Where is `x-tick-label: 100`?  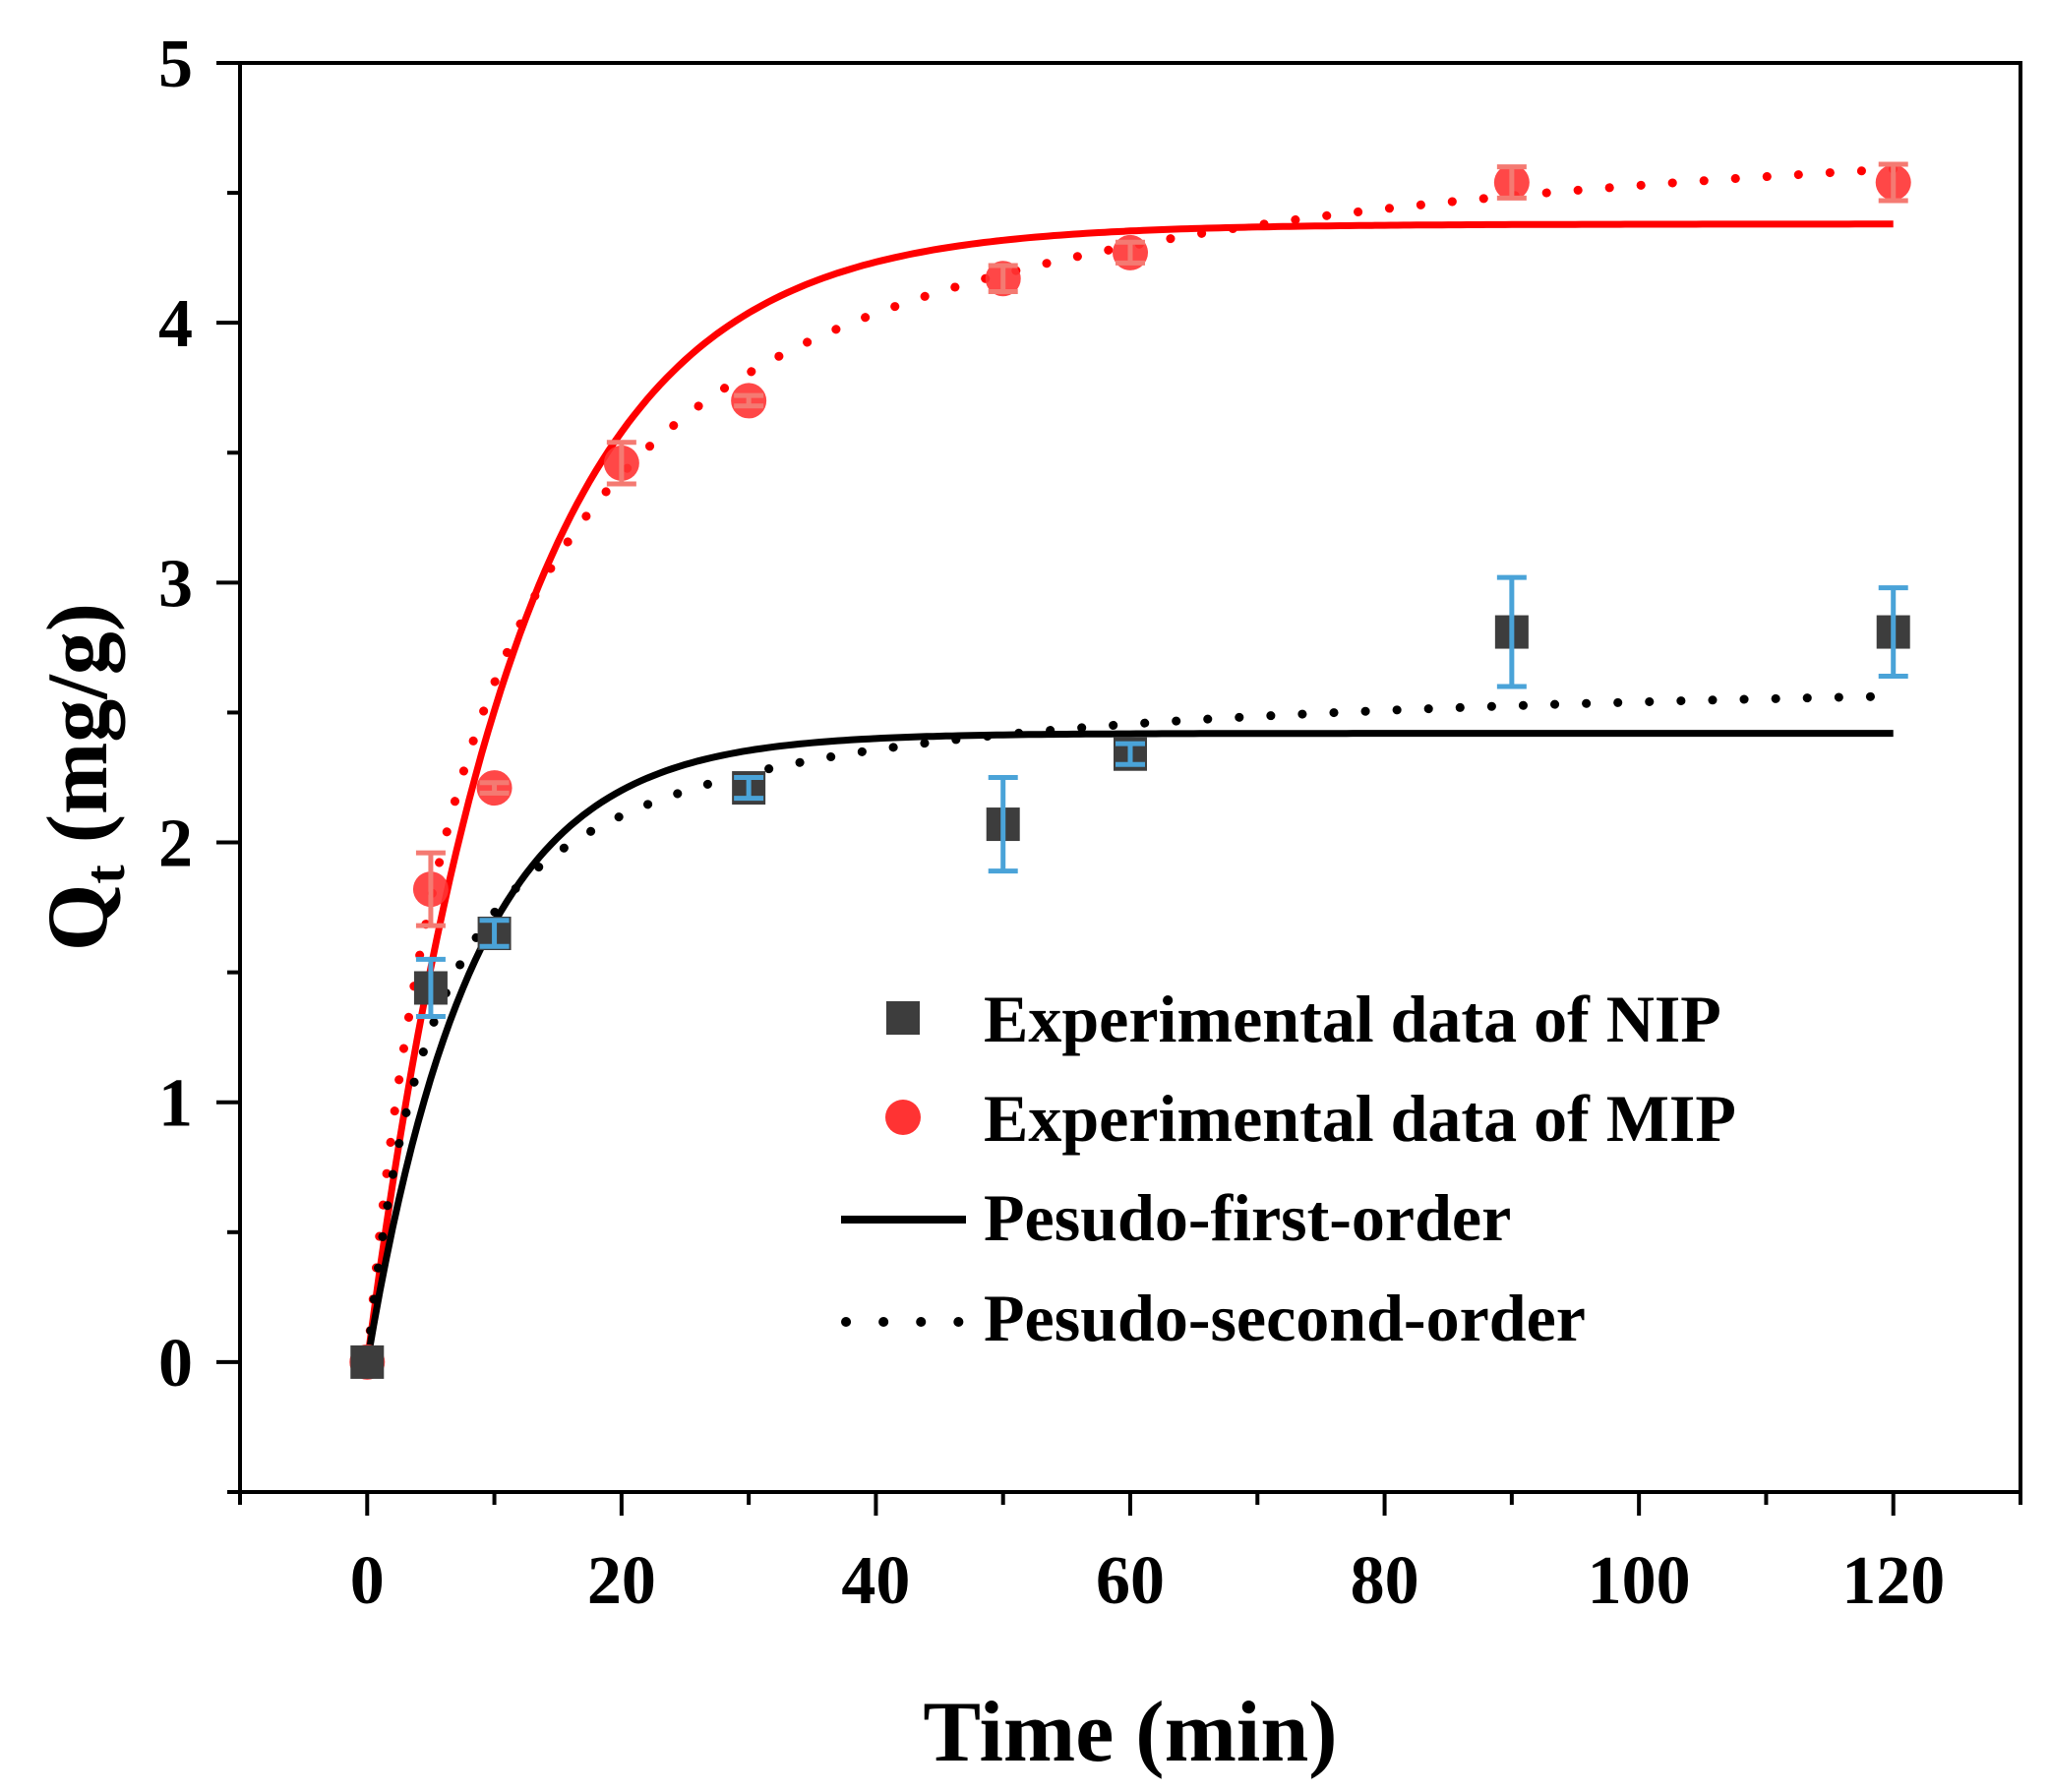 x-tick-label: 100 is located at coordinates (1639, 1581).